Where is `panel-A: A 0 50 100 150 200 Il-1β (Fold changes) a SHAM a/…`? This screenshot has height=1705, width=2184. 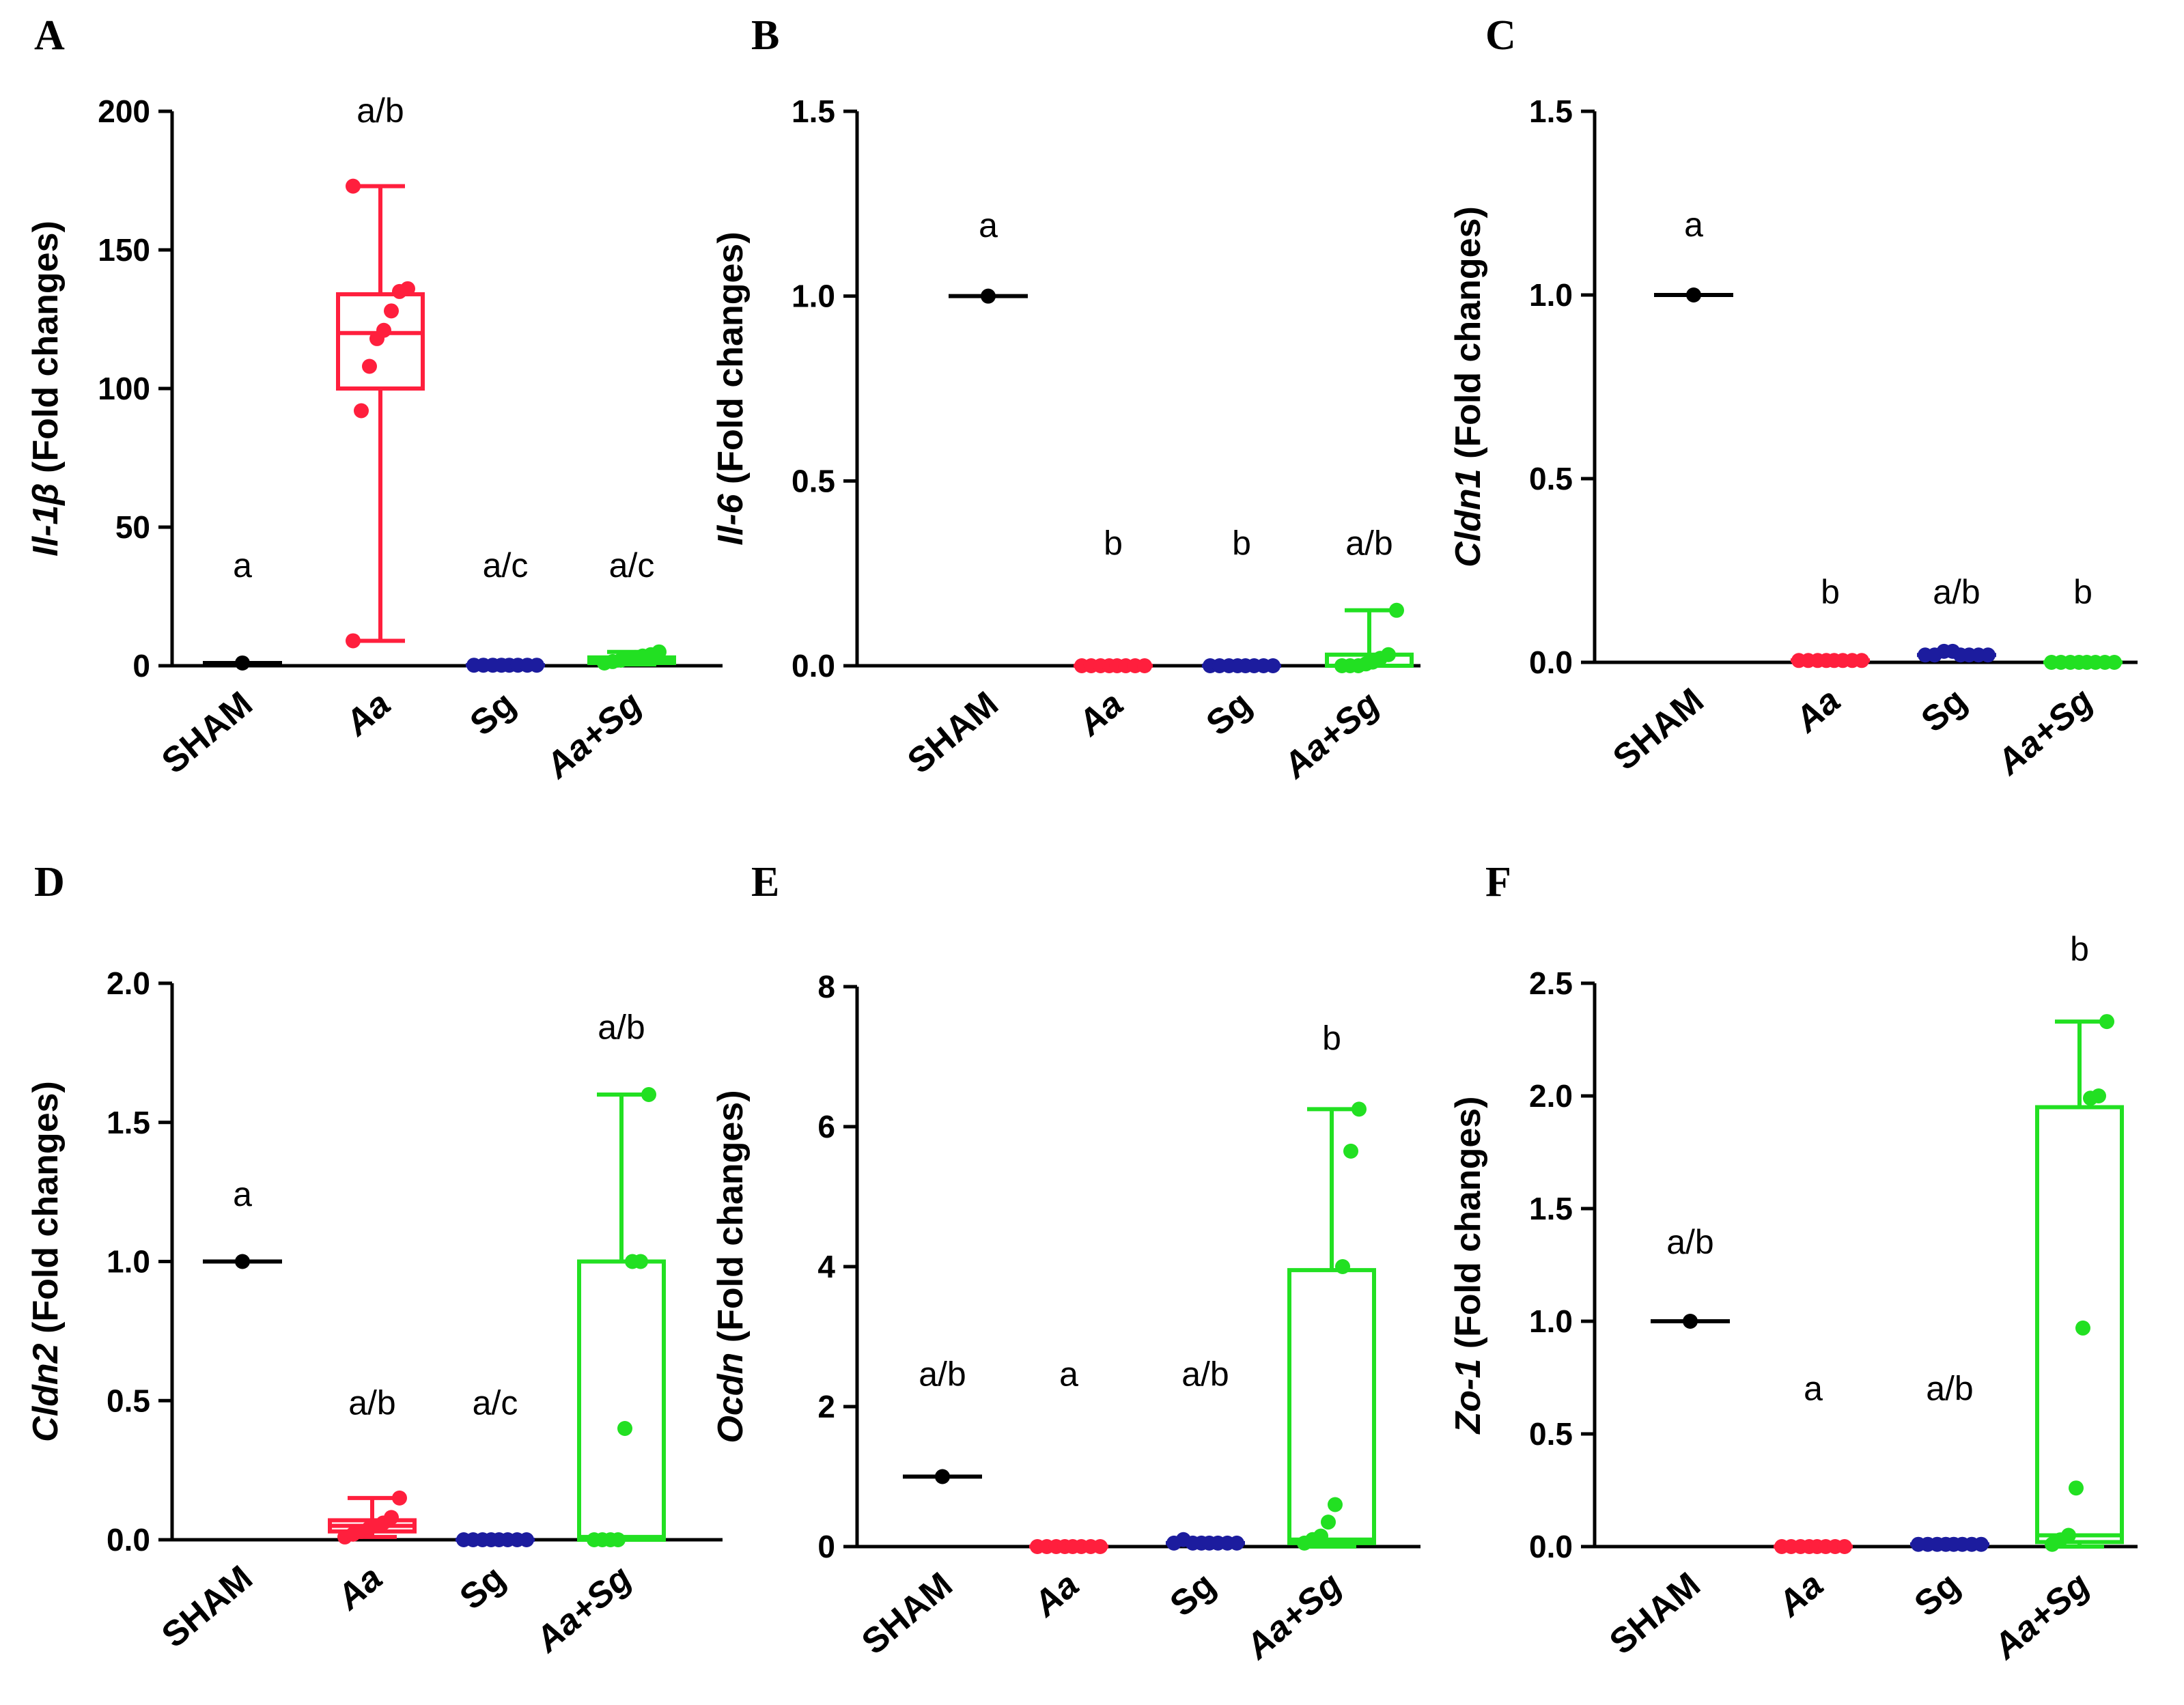
panel-A: A 0 50 100 150 200 Il-1β (Fold changes) a SHAM a/… is located at coordinates (374, 399).